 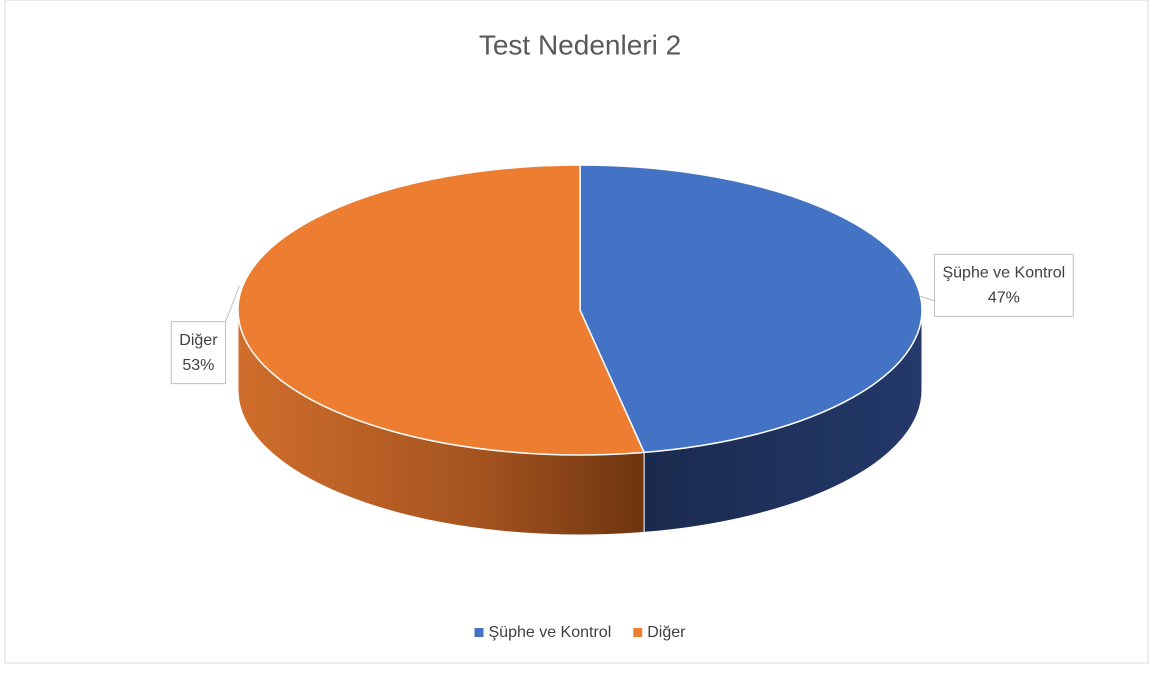 I want to click on chart-title: Test Nedenleri 2, so click(x=580, y=44).